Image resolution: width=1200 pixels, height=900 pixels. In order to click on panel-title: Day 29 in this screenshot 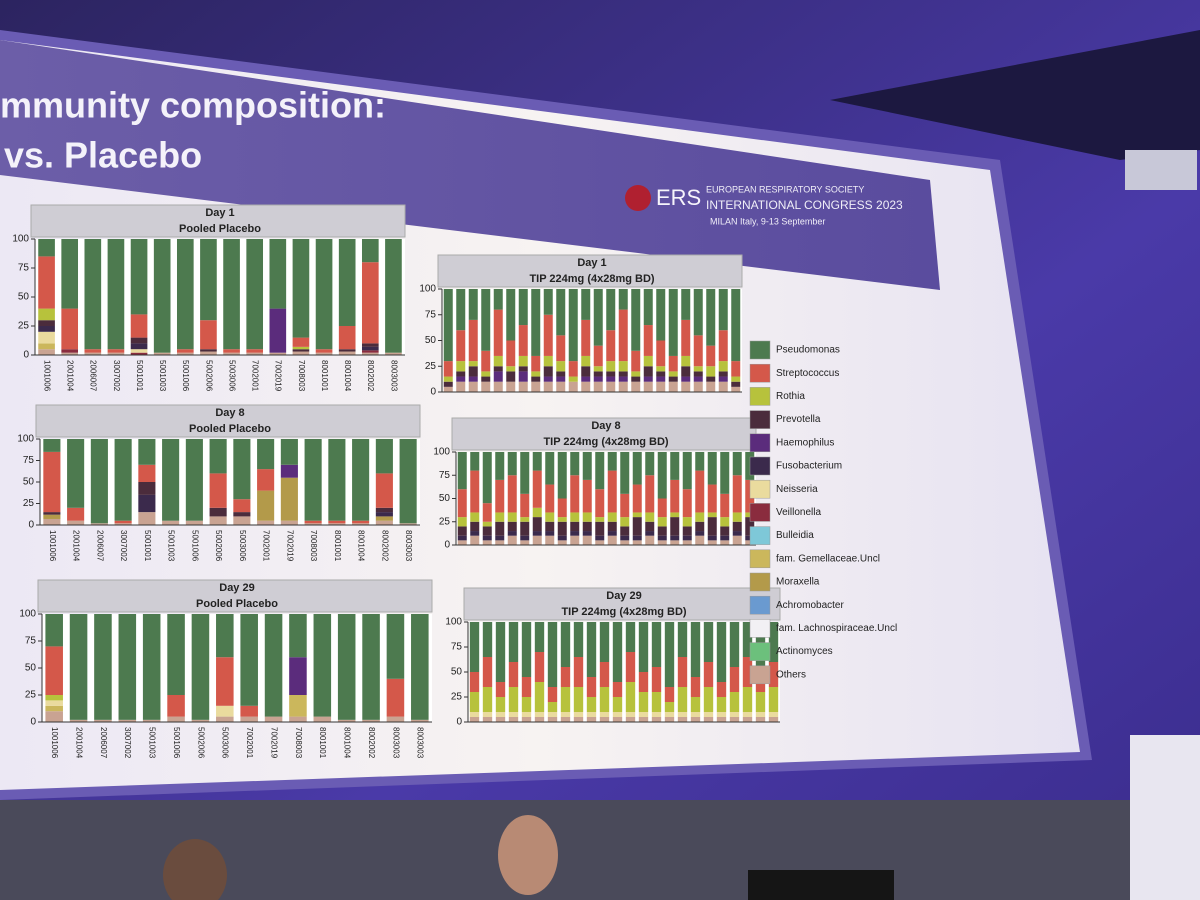, I will do `click(236, 588)`.